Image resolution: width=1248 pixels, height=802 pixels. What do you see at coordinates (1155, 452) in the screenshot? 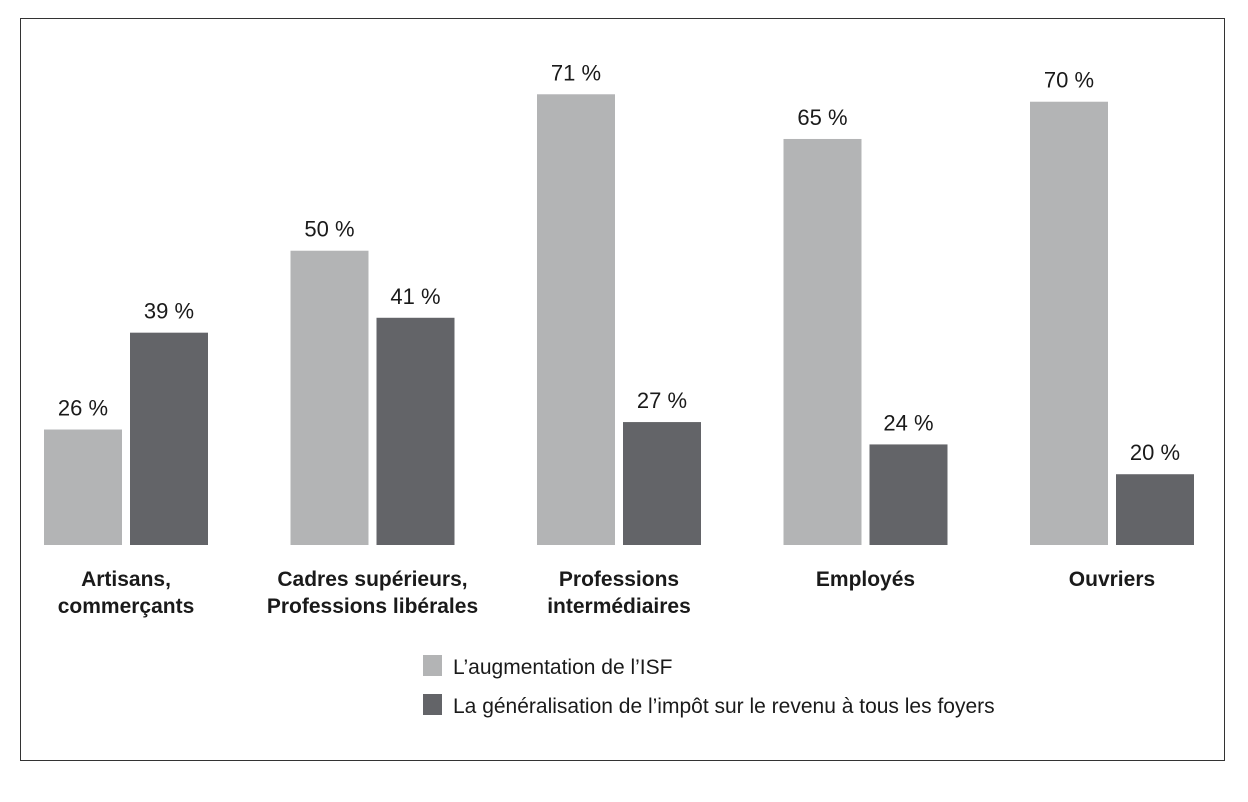
I see `value-label: 20 %` at bounding box center [1155, 452].